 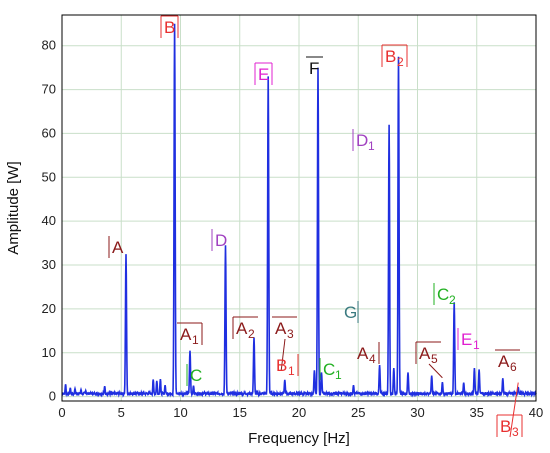 I want to click on peak-label-E: E, so click(x=263, y=73).